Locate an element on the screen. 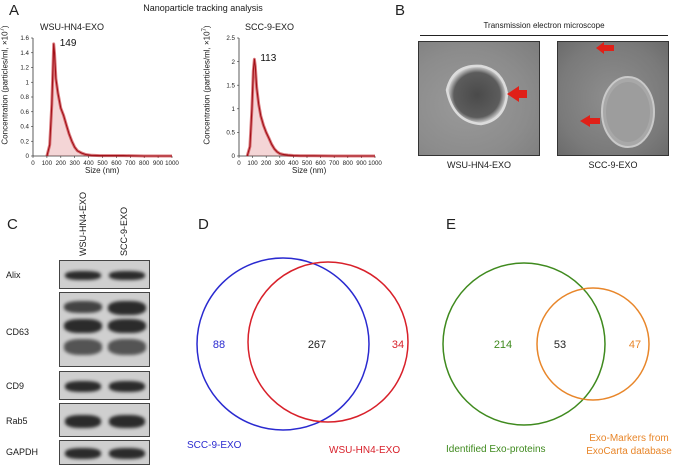 The height and width of the screenshot is (474, 677). panel-letter-b: B is located at coordinates (400, 10).